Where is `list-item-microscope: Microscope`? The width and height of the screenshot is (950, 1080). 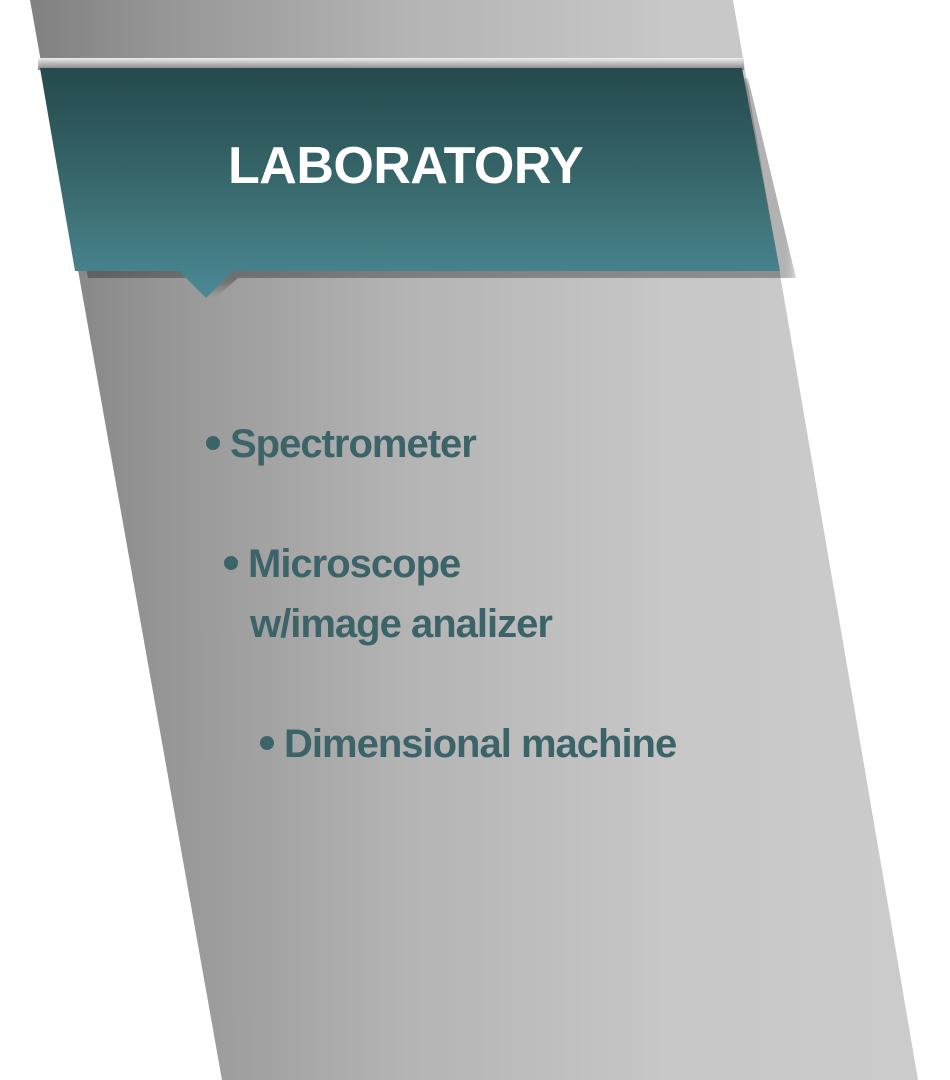 list-item-microscope: Microscope is located at coordinates (342, 564).